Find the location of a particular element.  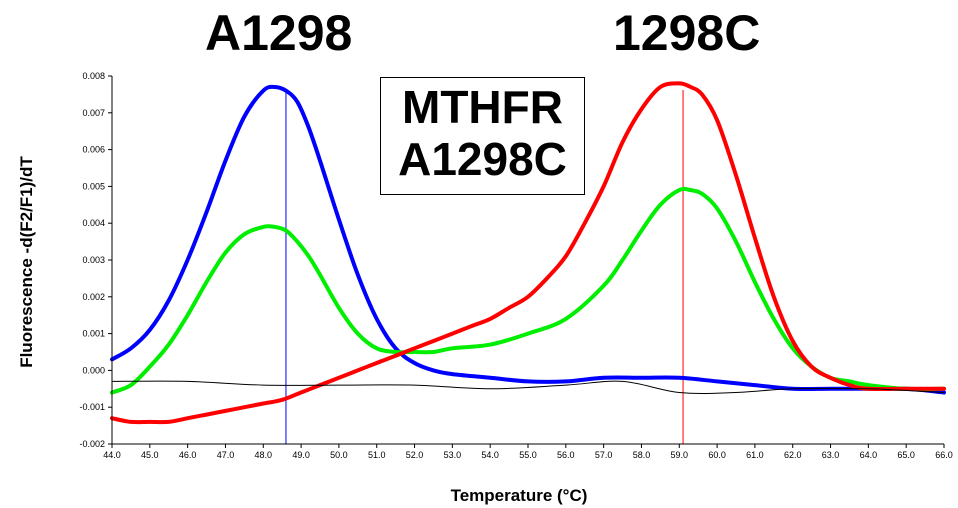

y-tick-label: 0.002 is located at coordinates (93, 297).